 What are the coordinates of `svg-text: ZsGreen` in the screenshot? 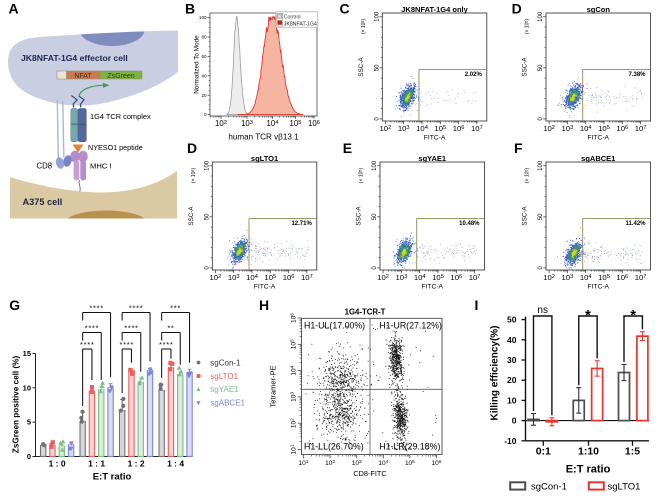 It's located at (120, 76).